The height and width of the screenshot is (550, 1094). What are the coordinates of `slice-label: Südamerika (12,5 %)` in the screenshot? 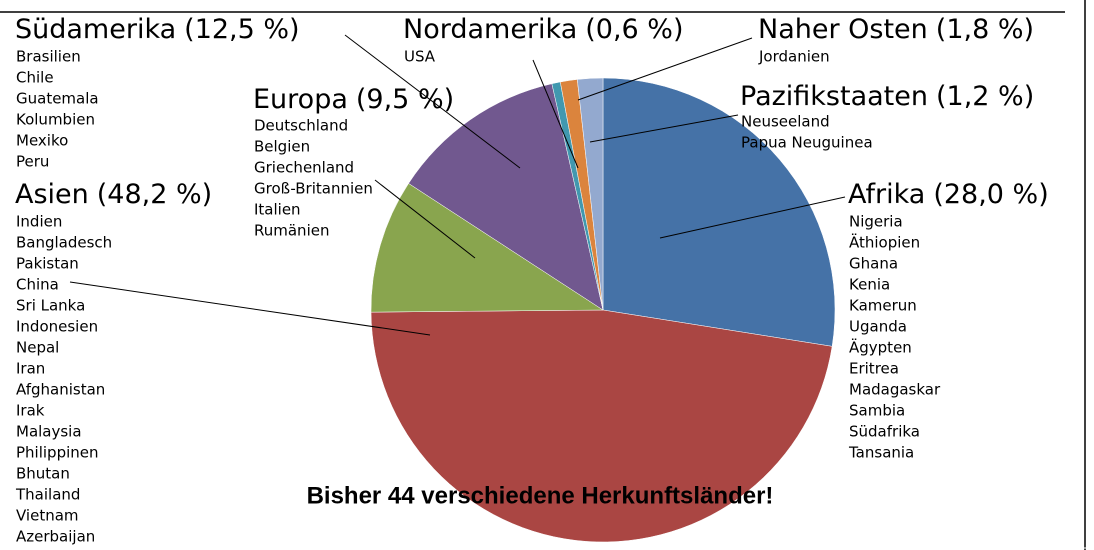 It's located at (157, 29).